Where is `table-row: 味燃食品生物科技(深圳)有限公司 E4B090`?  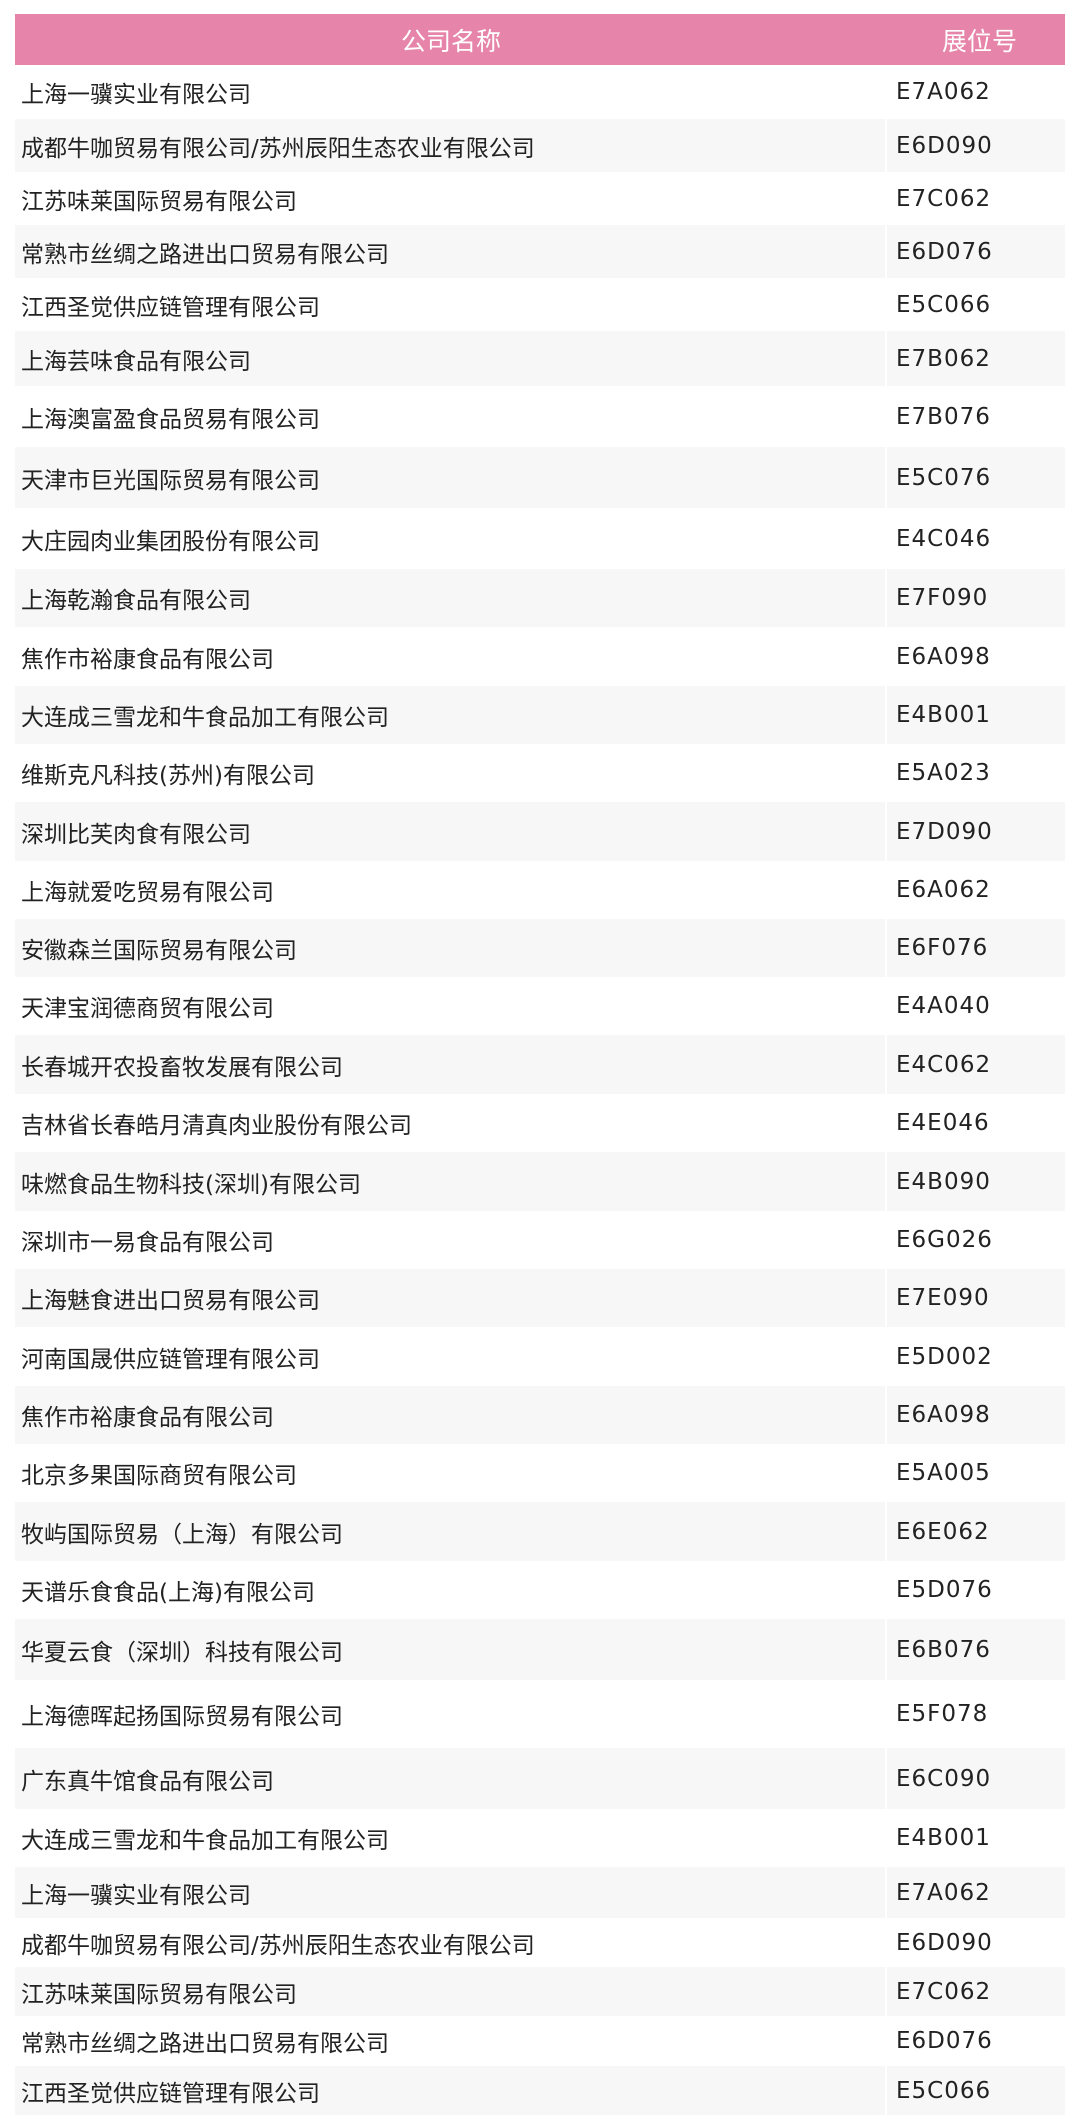 table-row: 味燃食品生物科技(深圳)有限公司 E4B090 is located at coordinates (540, 1181).